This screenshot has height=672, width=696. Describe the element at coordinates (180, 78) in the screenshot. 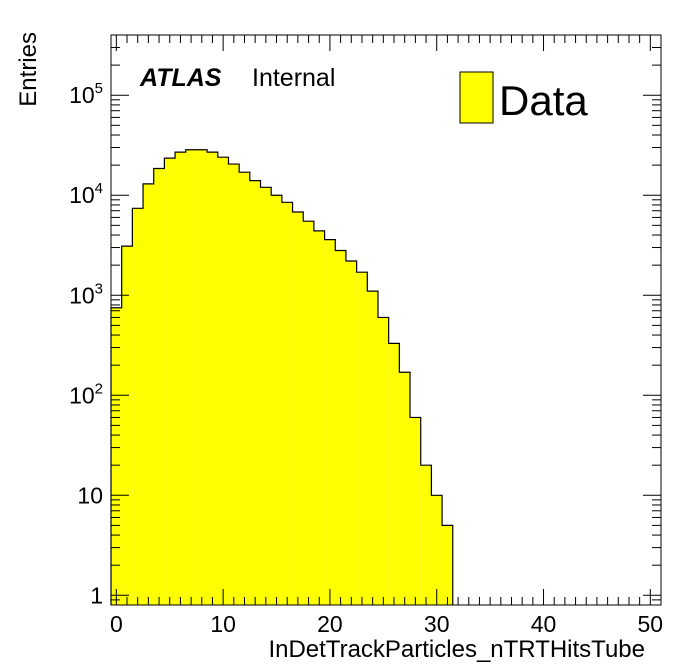

I see `atlas-brand-text: ATLAS` at that location.